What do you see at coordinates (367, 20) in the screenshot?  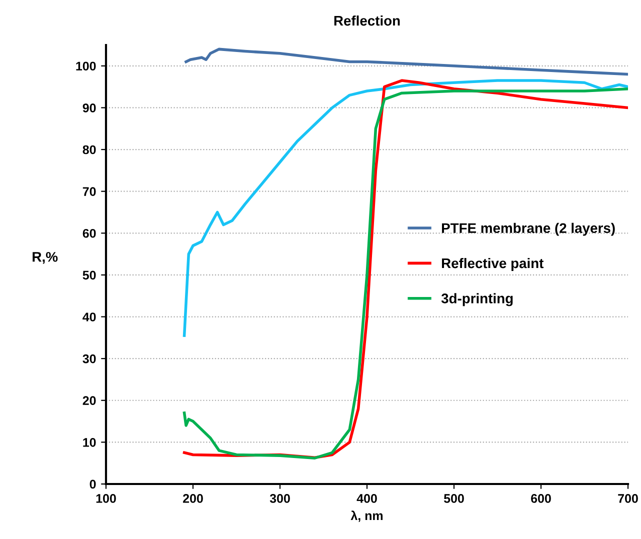 I see `chart-title: Reflection` at bounding box center [367, 20].